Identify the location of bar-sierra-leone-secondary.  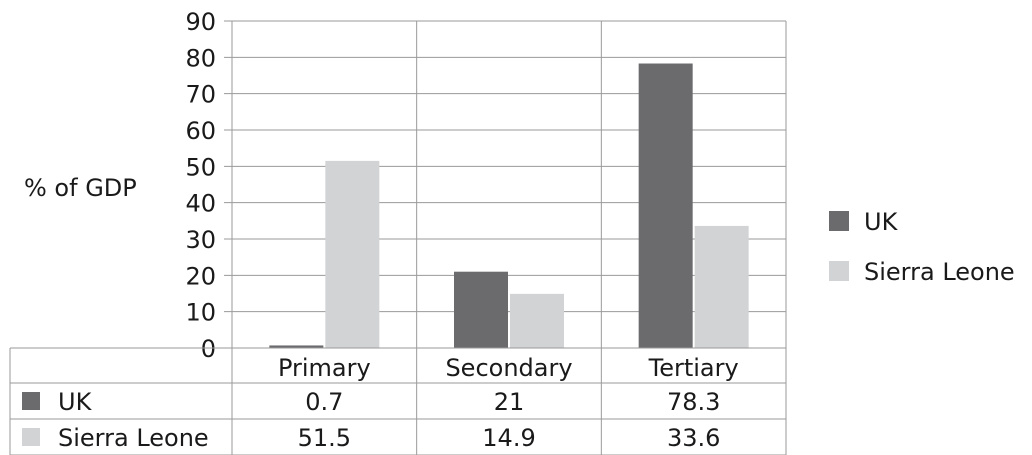
(537, 320).